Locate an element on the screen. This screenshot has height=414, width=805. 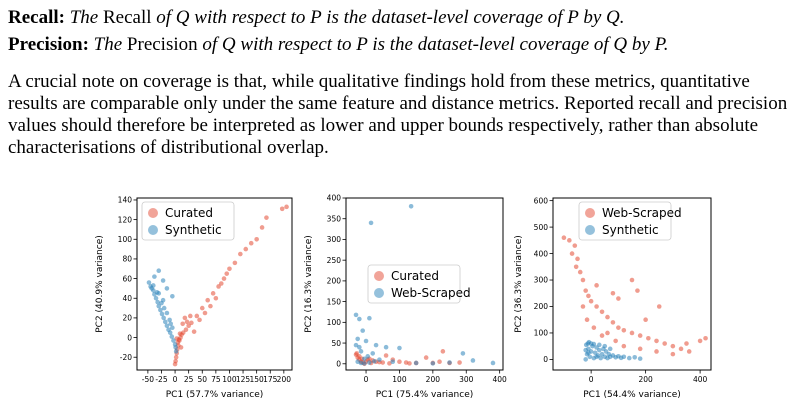
x-tick-label: 175 is located at coordinates (270, 379).